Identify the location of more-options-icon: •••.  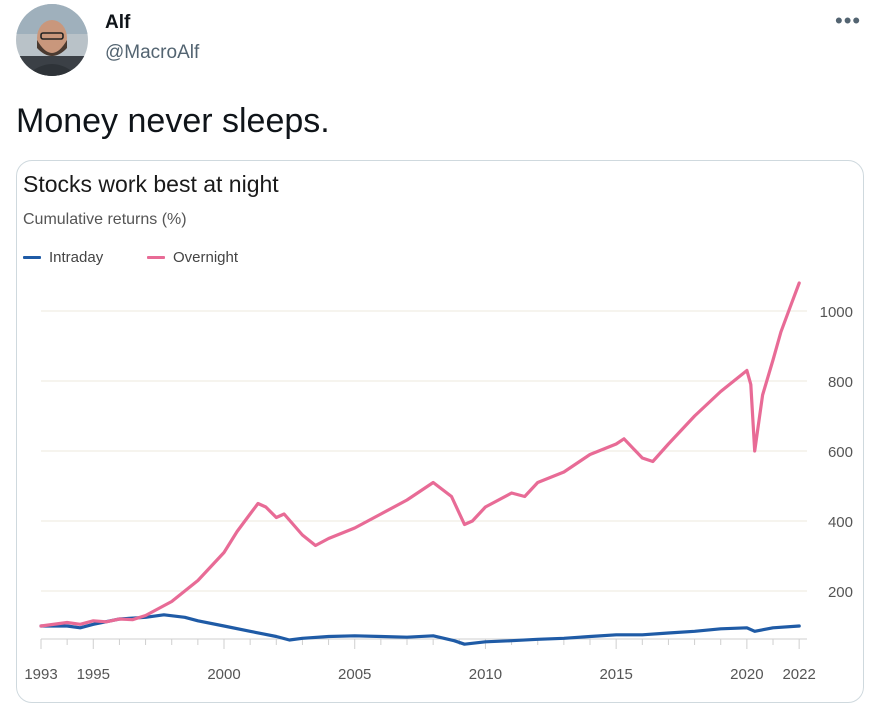
(848, 20).